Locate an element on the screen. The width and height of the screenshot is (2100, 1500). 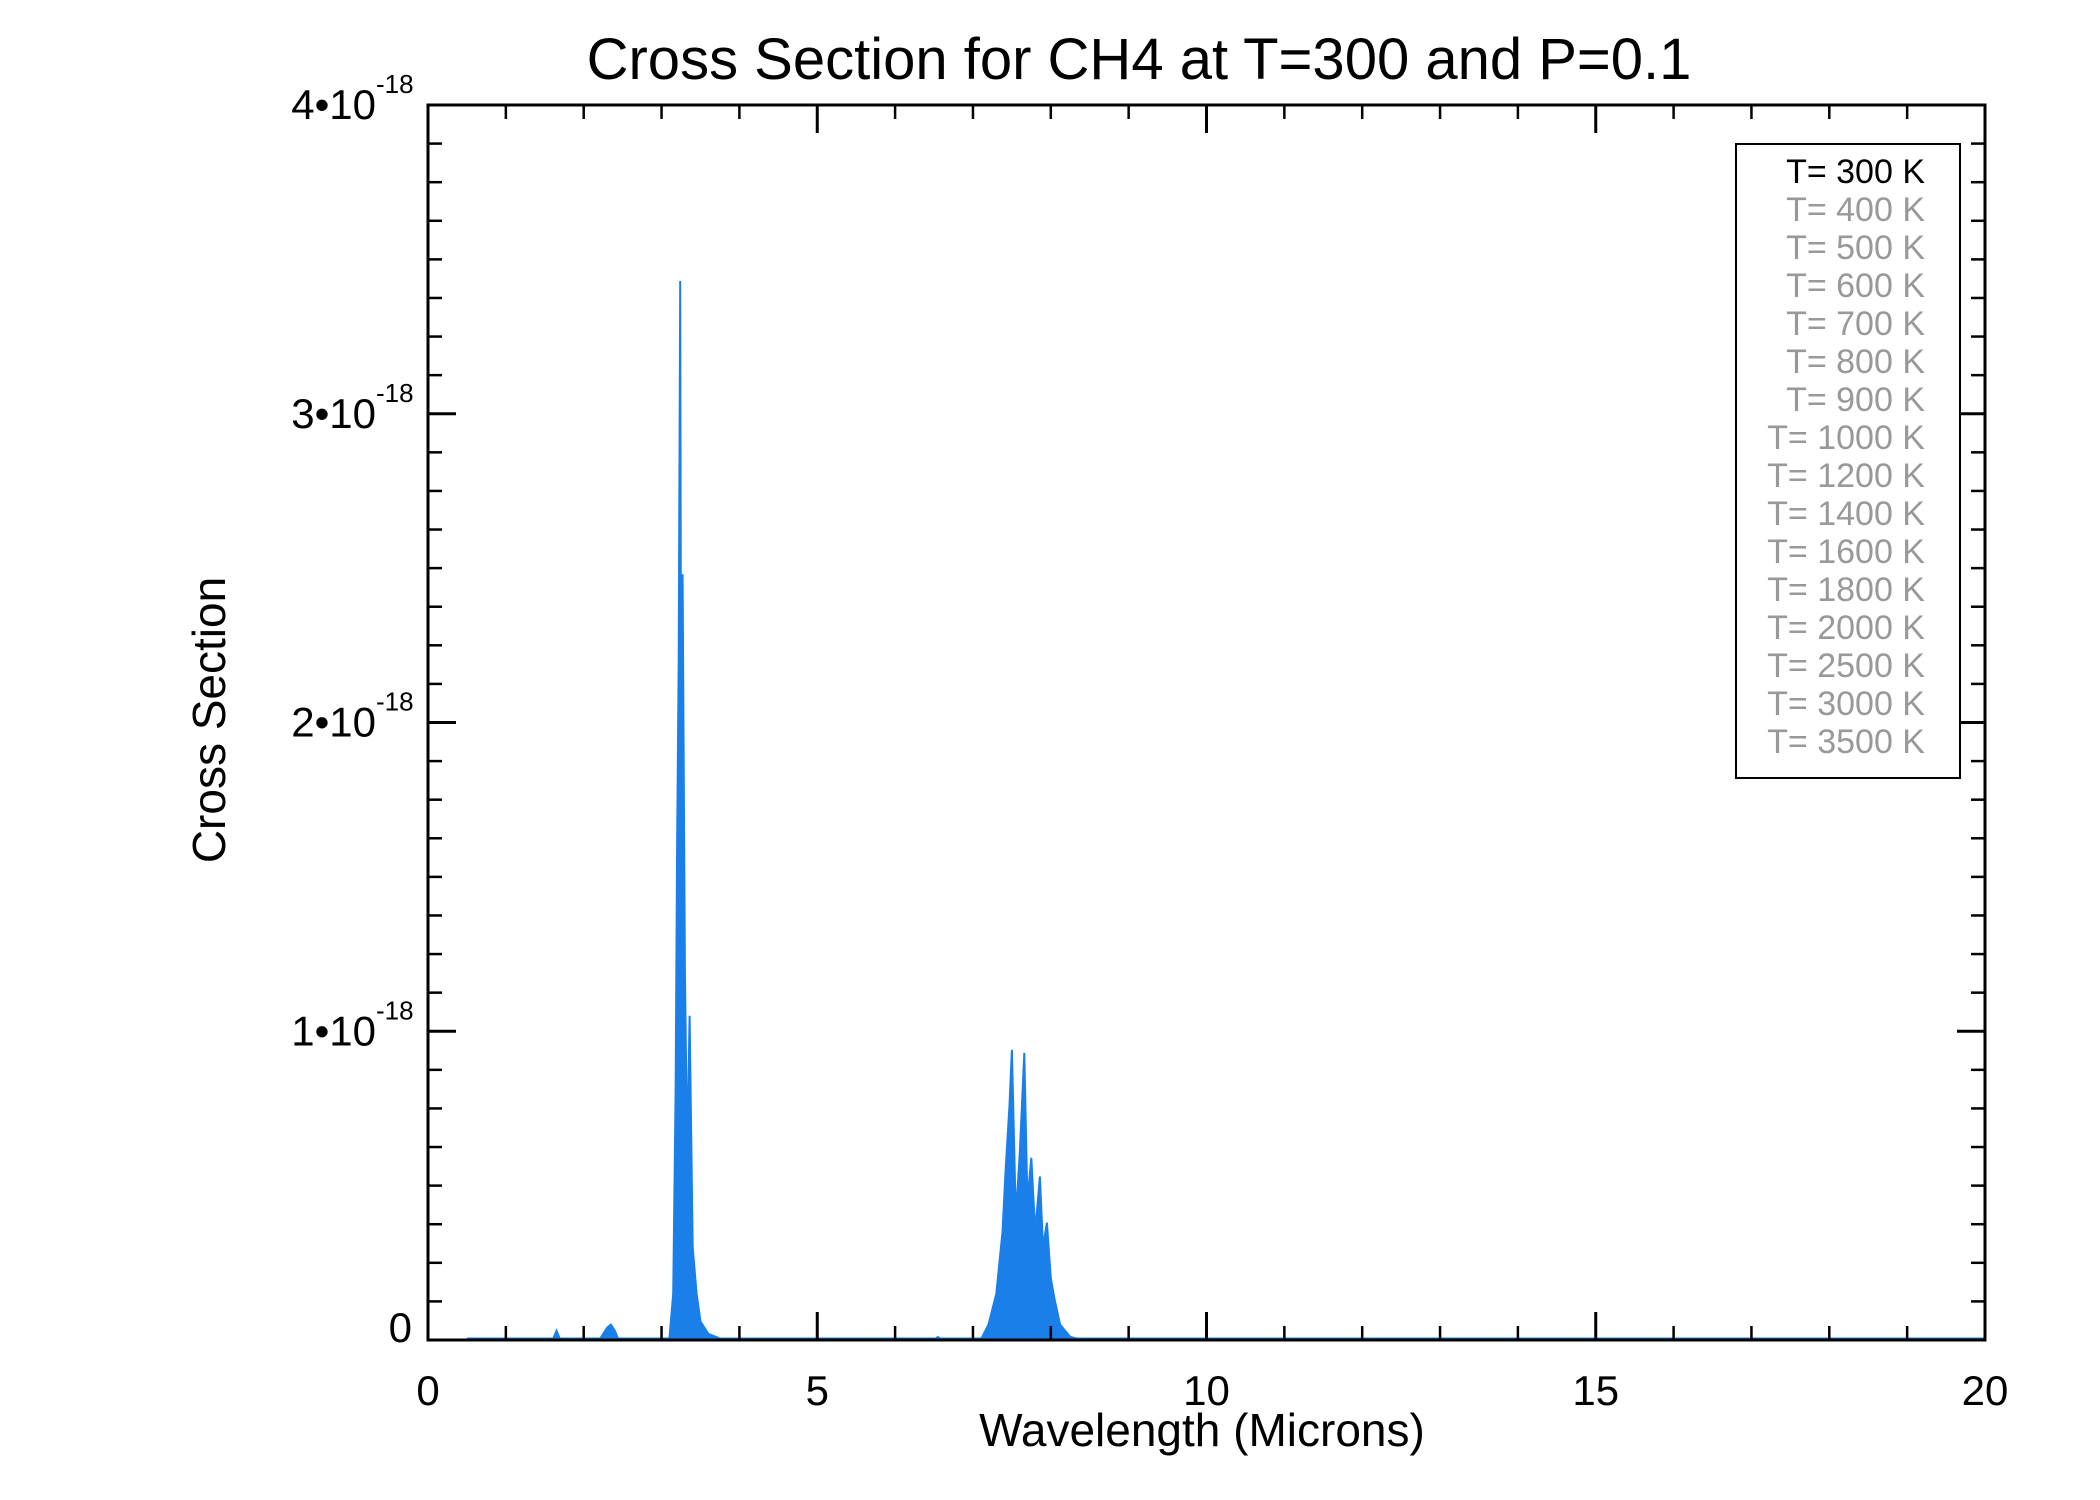
legend-entry-2: T= 500 K is located at coordinates (1855, 248).